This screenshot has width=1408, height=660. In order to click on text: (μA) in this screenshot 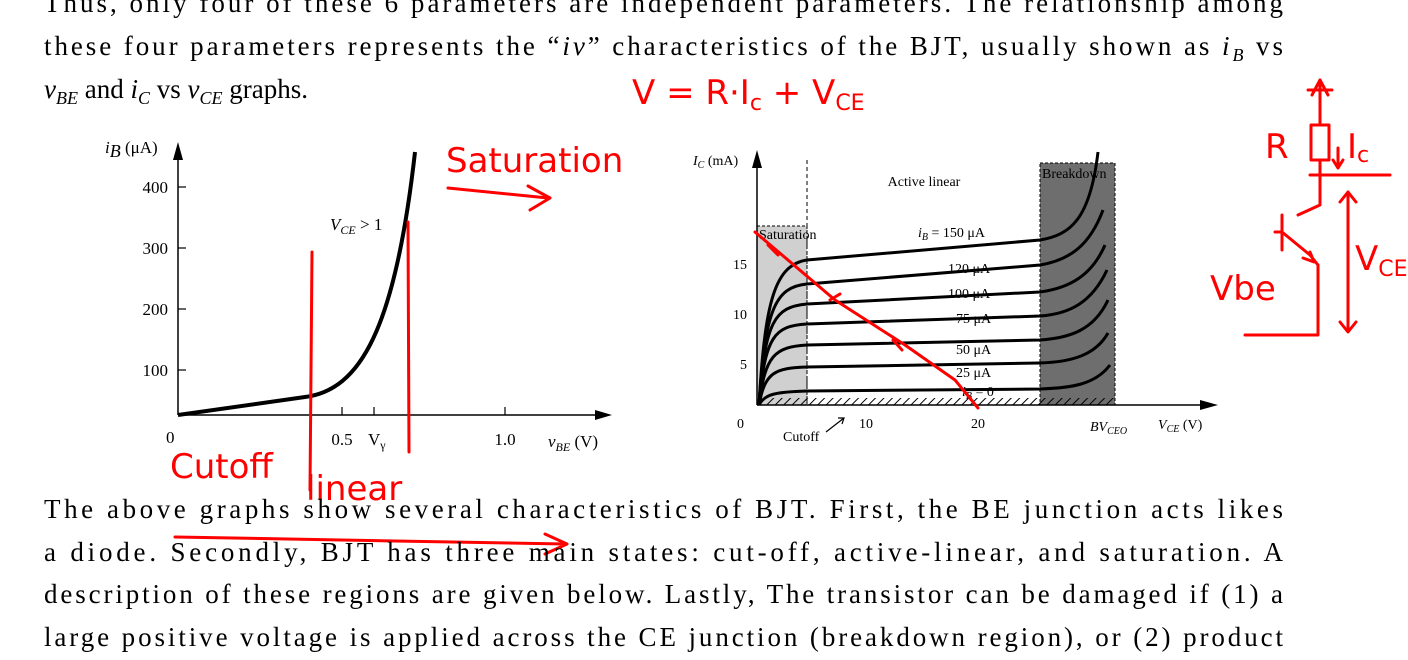, I will do `click(139, 147)`.